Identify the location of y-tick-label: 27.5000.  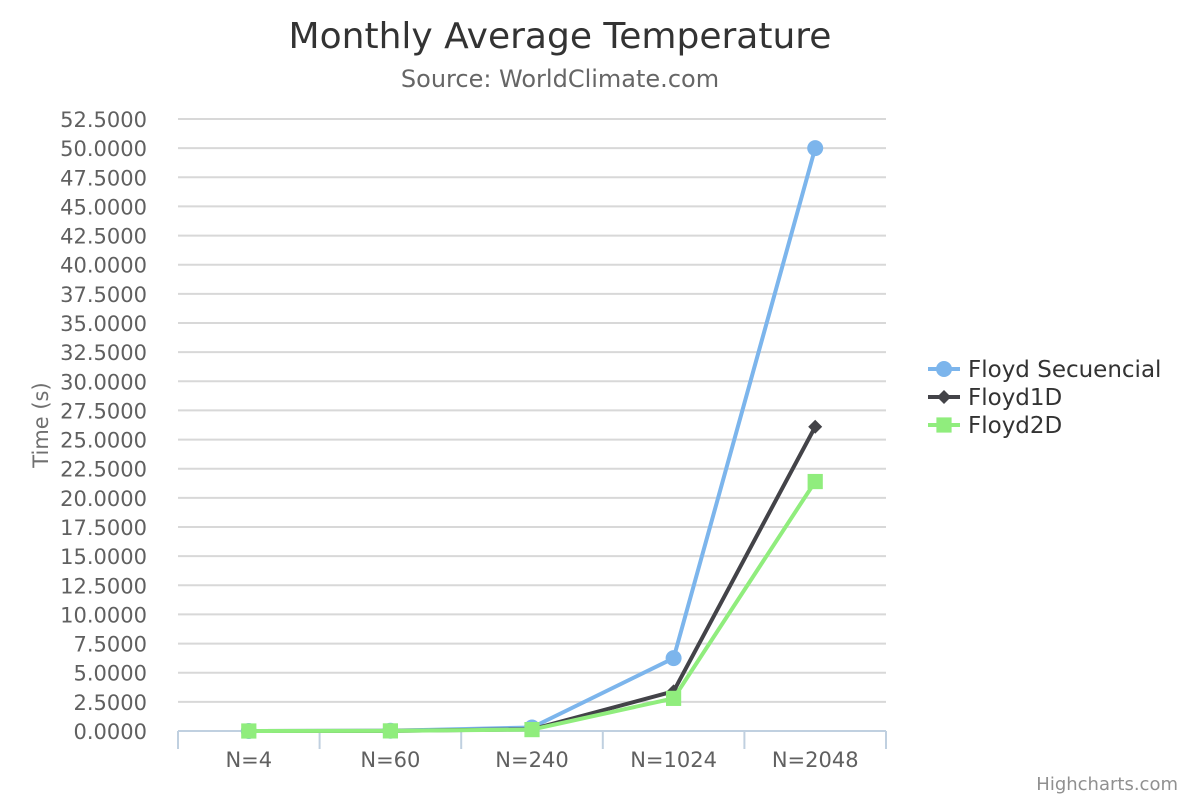
(103, 411).